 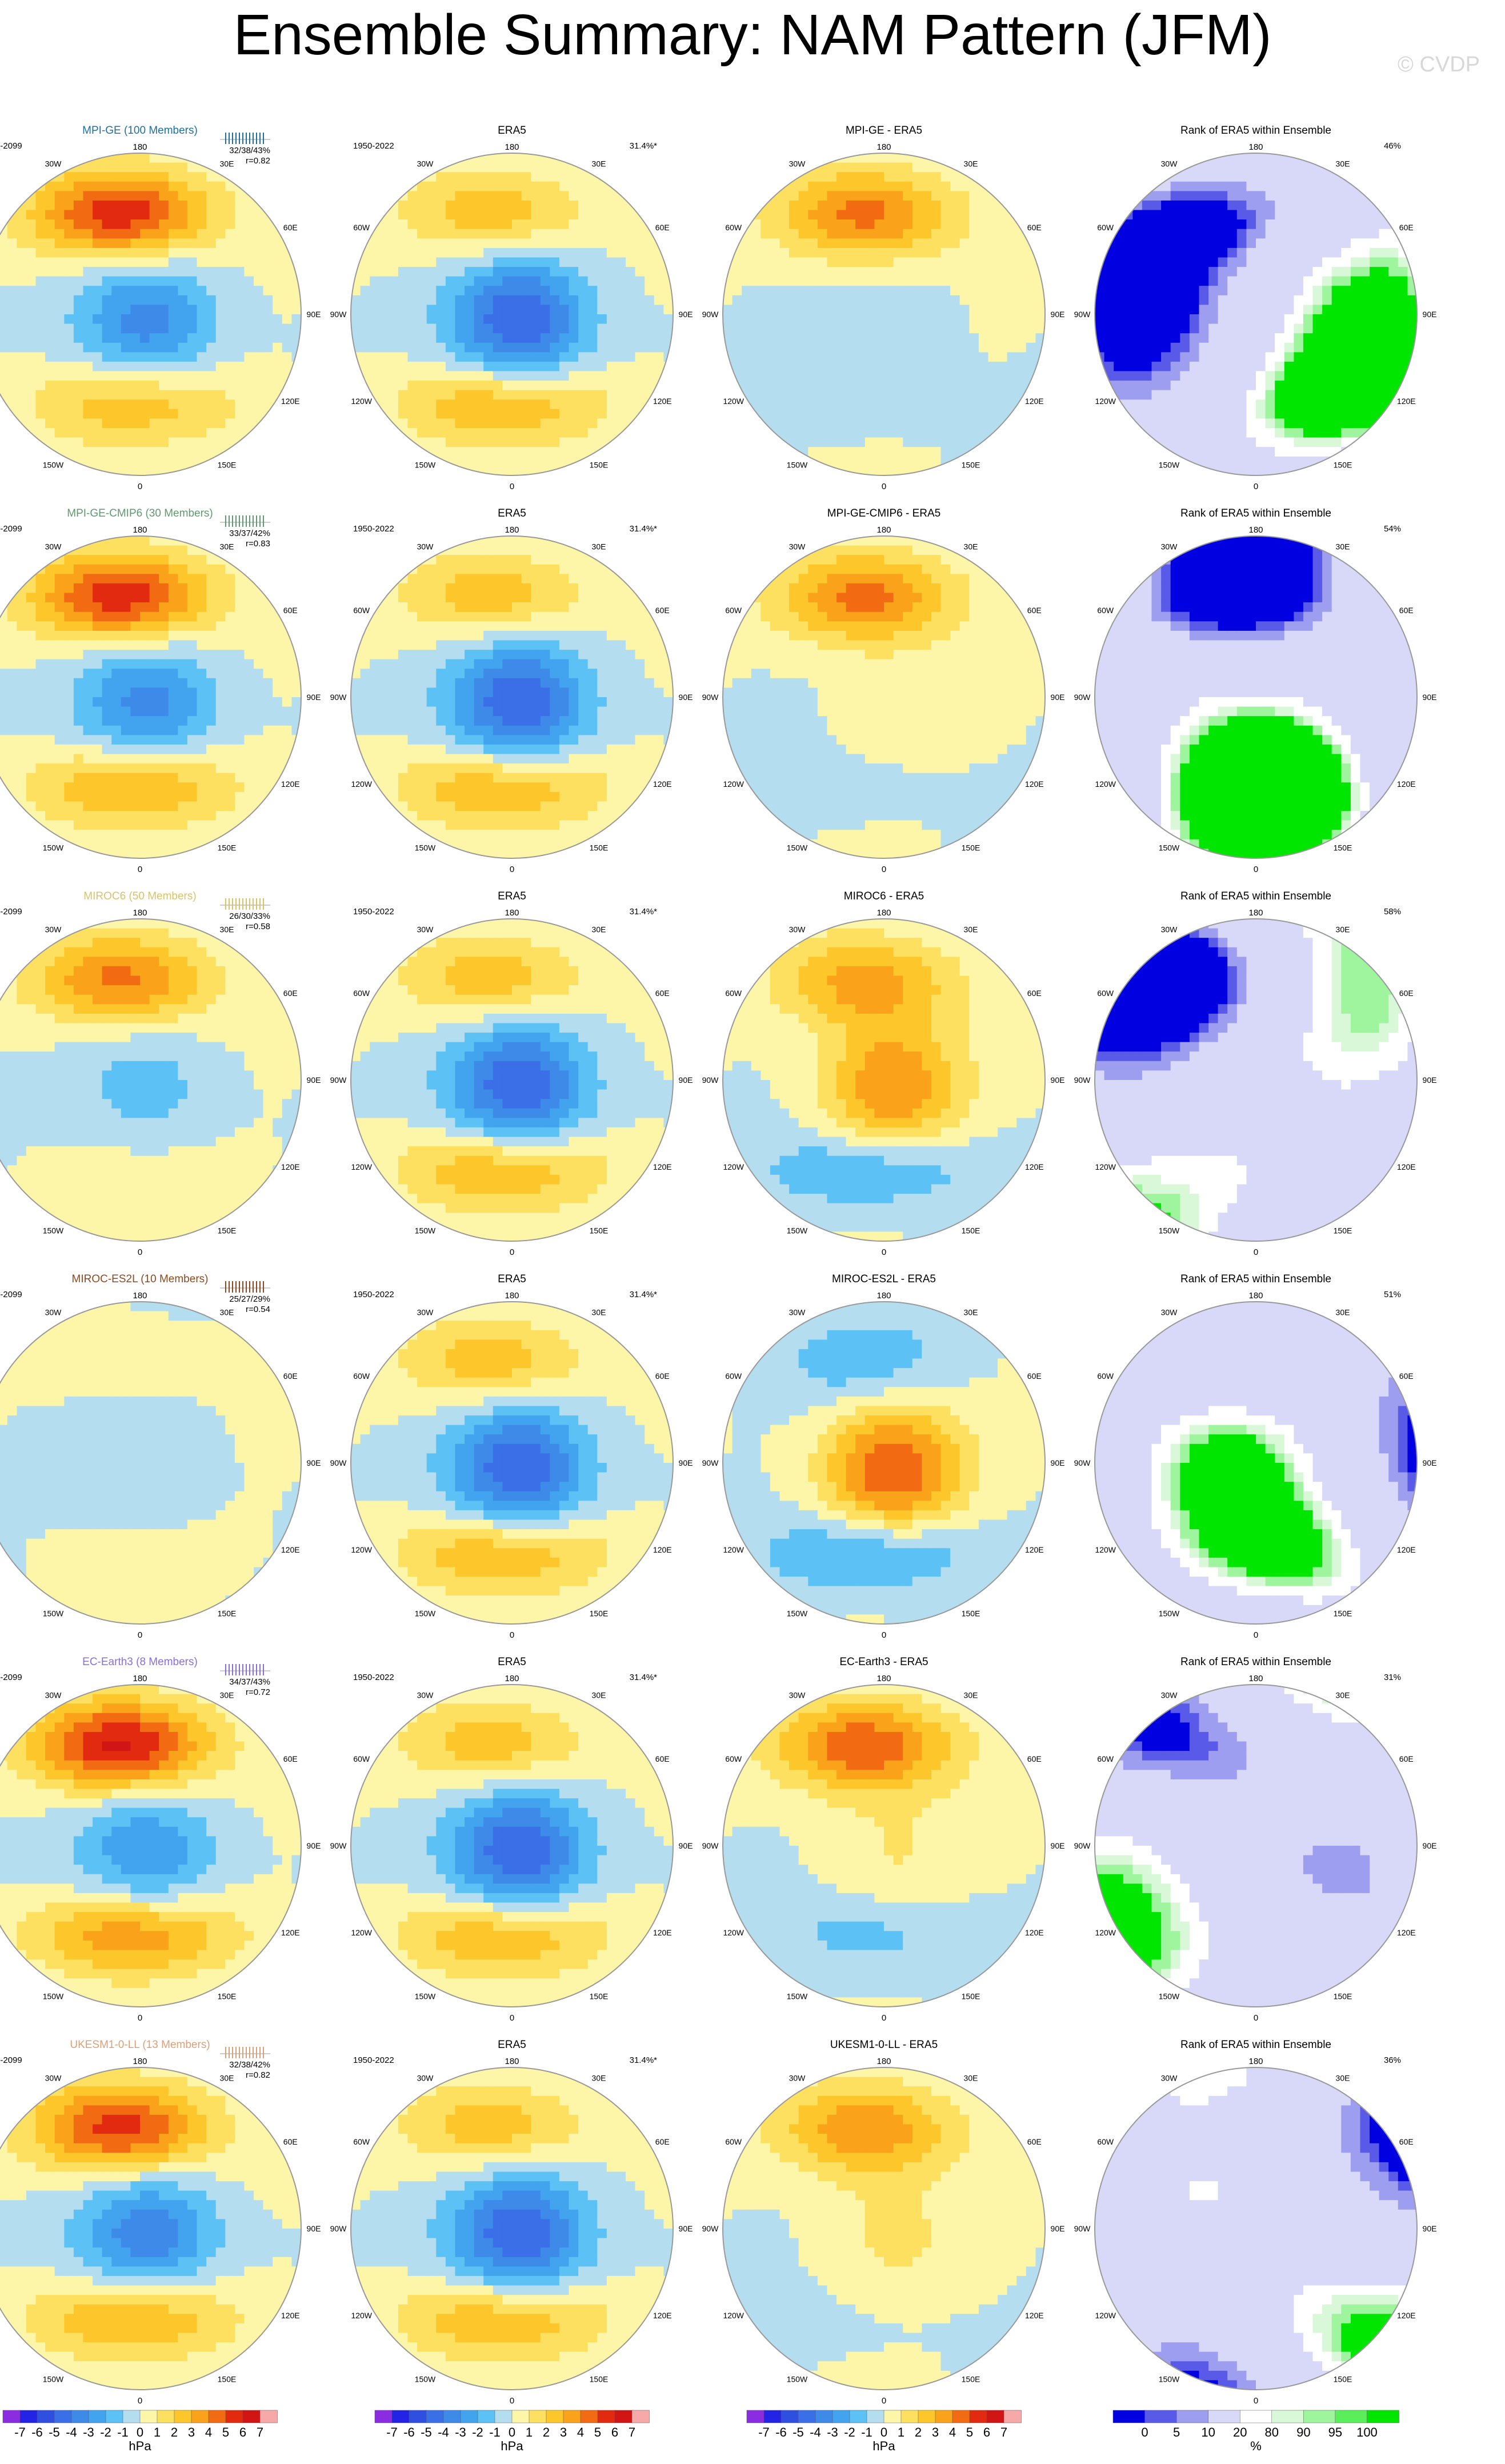 I want to click on pattern-correlation: r=0.72, so click(x=258, y=1692).